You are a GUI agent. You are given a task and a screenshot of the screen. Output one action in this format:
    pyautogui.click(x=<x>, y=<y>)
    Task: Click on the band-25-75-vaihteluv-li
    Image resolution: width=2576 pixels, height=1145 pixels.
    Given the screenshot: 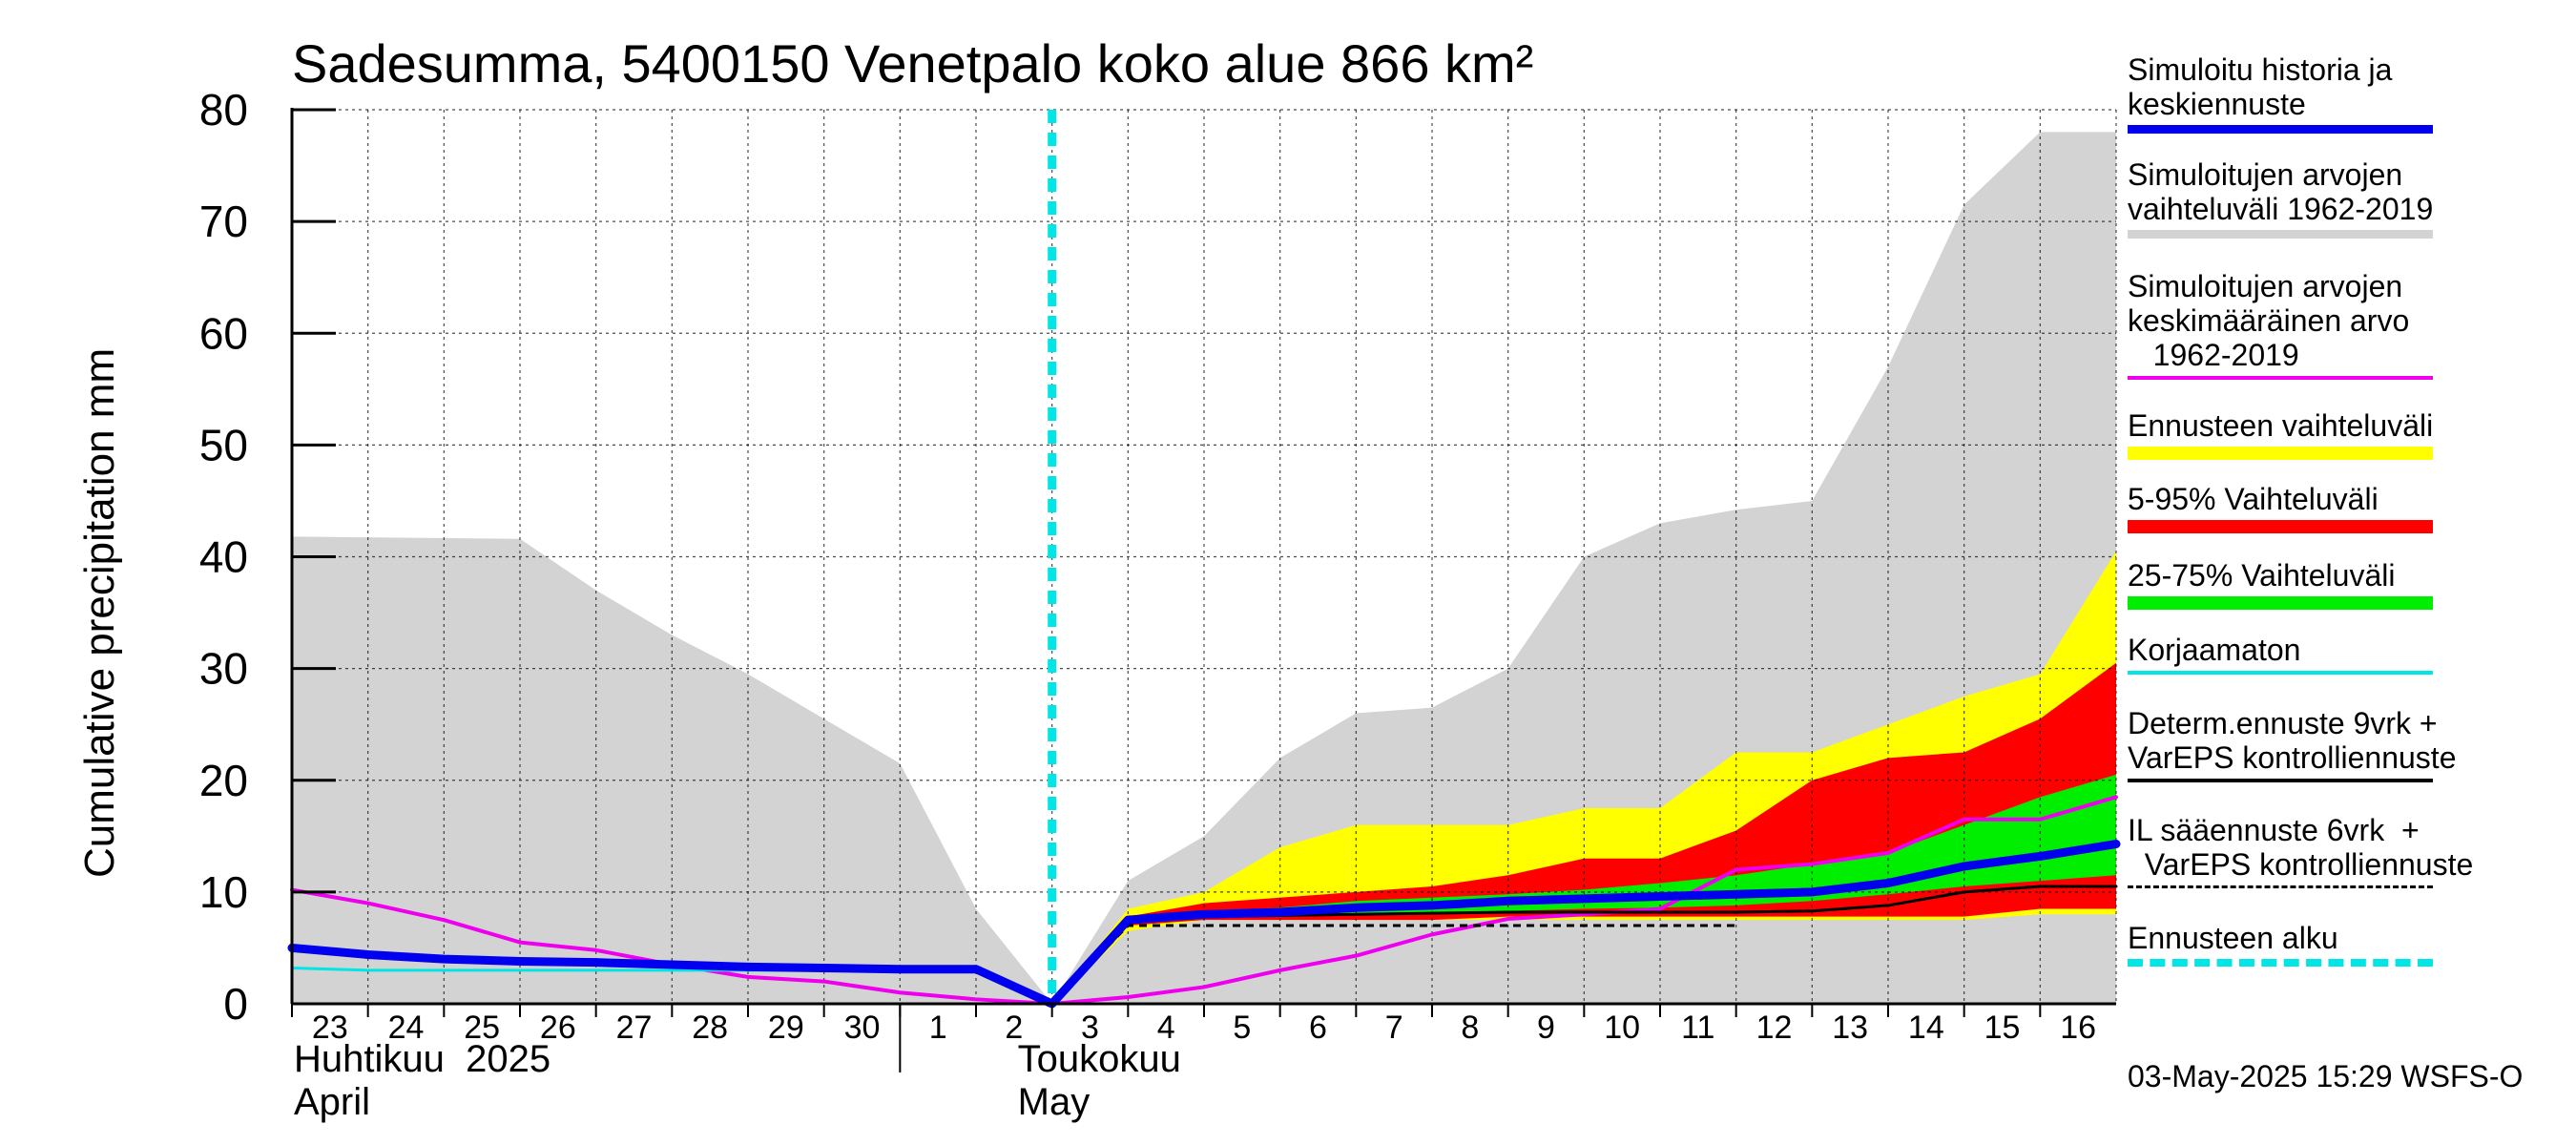 What is the action you would take?
    pyautogui.click(x=1583, y=889)
    